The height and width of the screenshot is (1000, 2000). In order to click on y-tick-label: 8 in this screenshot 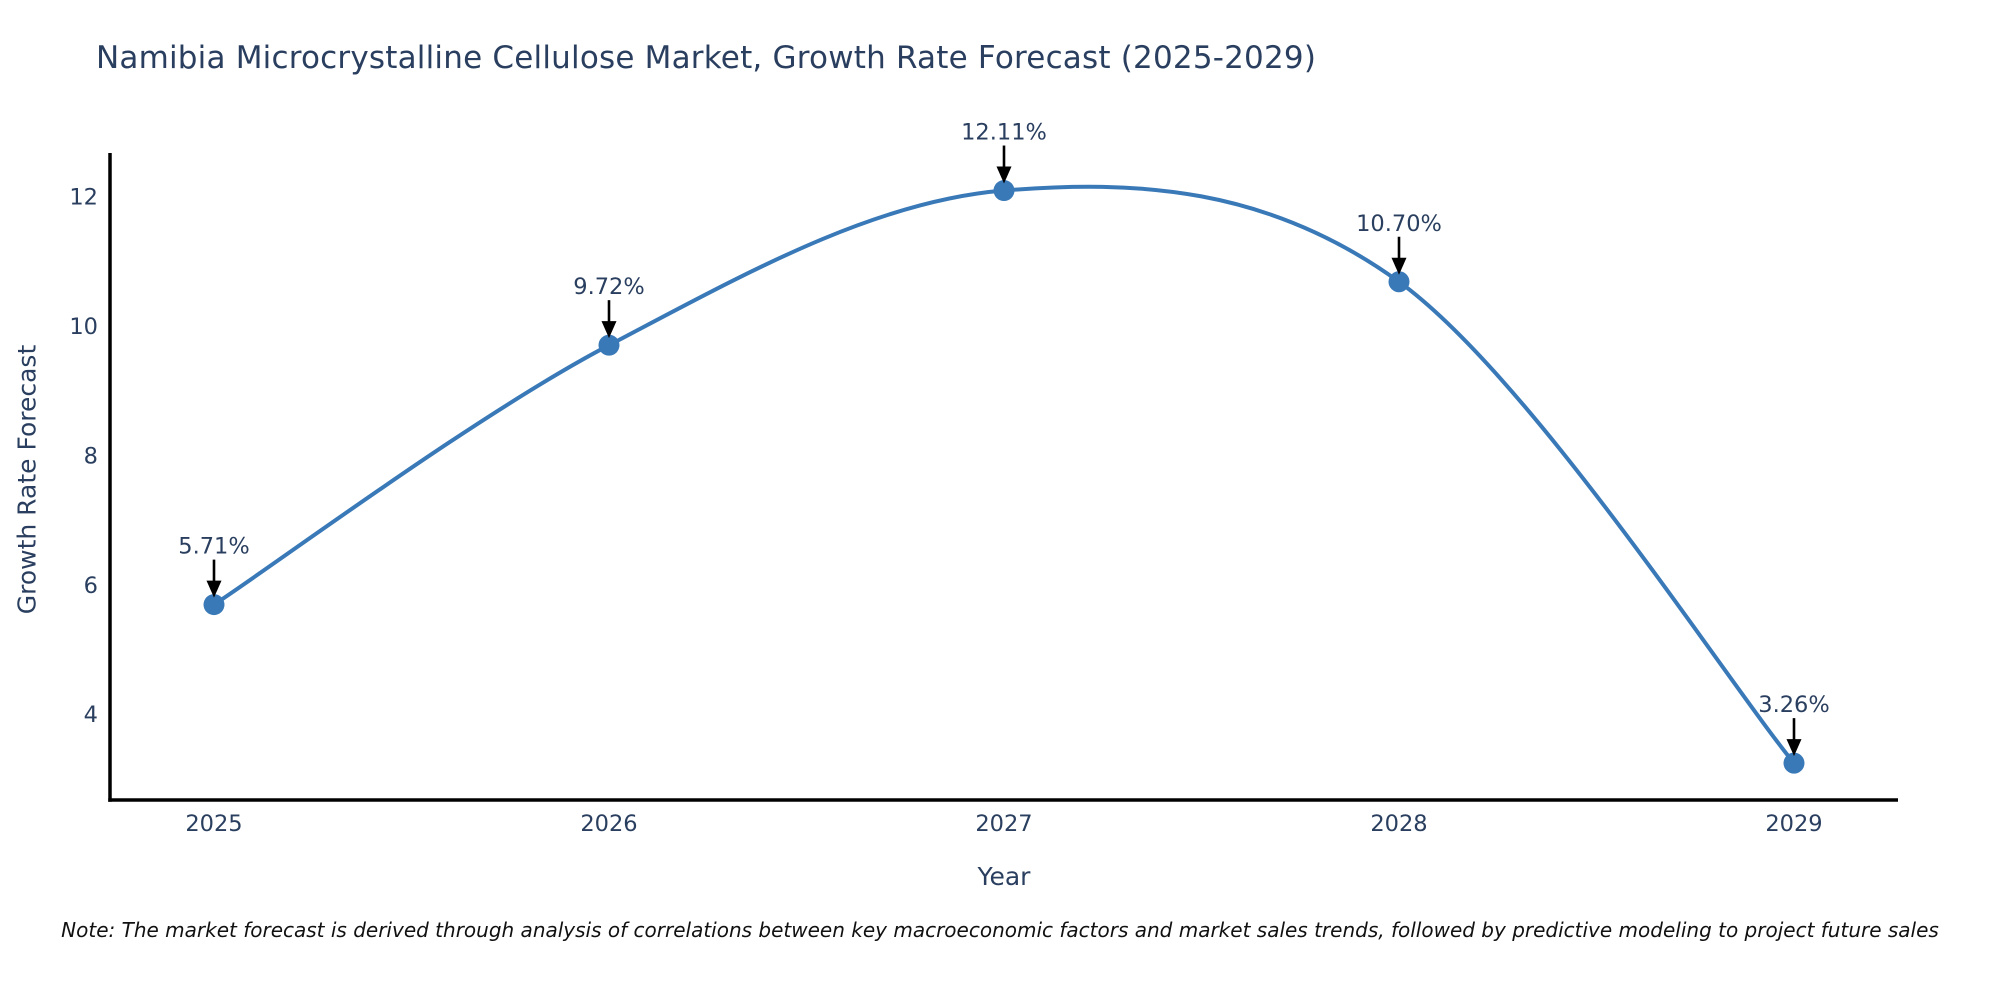, I will do `click(91, 456)`.